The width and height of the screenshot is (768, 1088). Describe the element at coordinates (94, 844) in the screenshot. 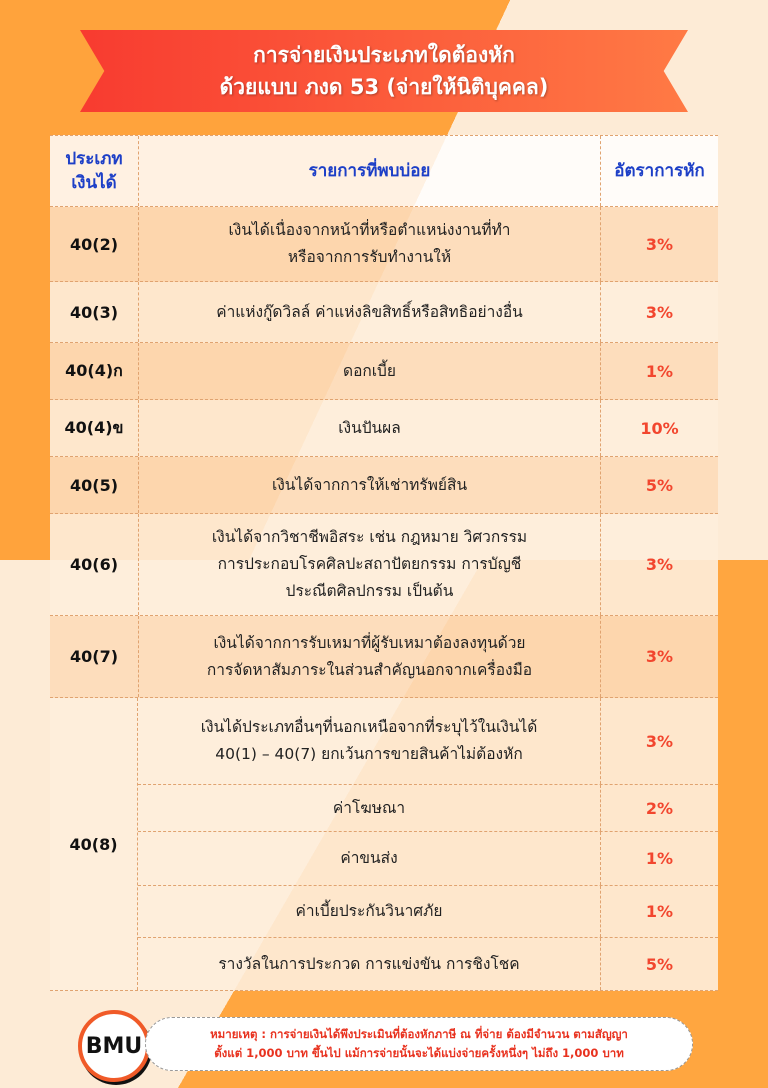

I see `group-code: 40(8)` at that location.